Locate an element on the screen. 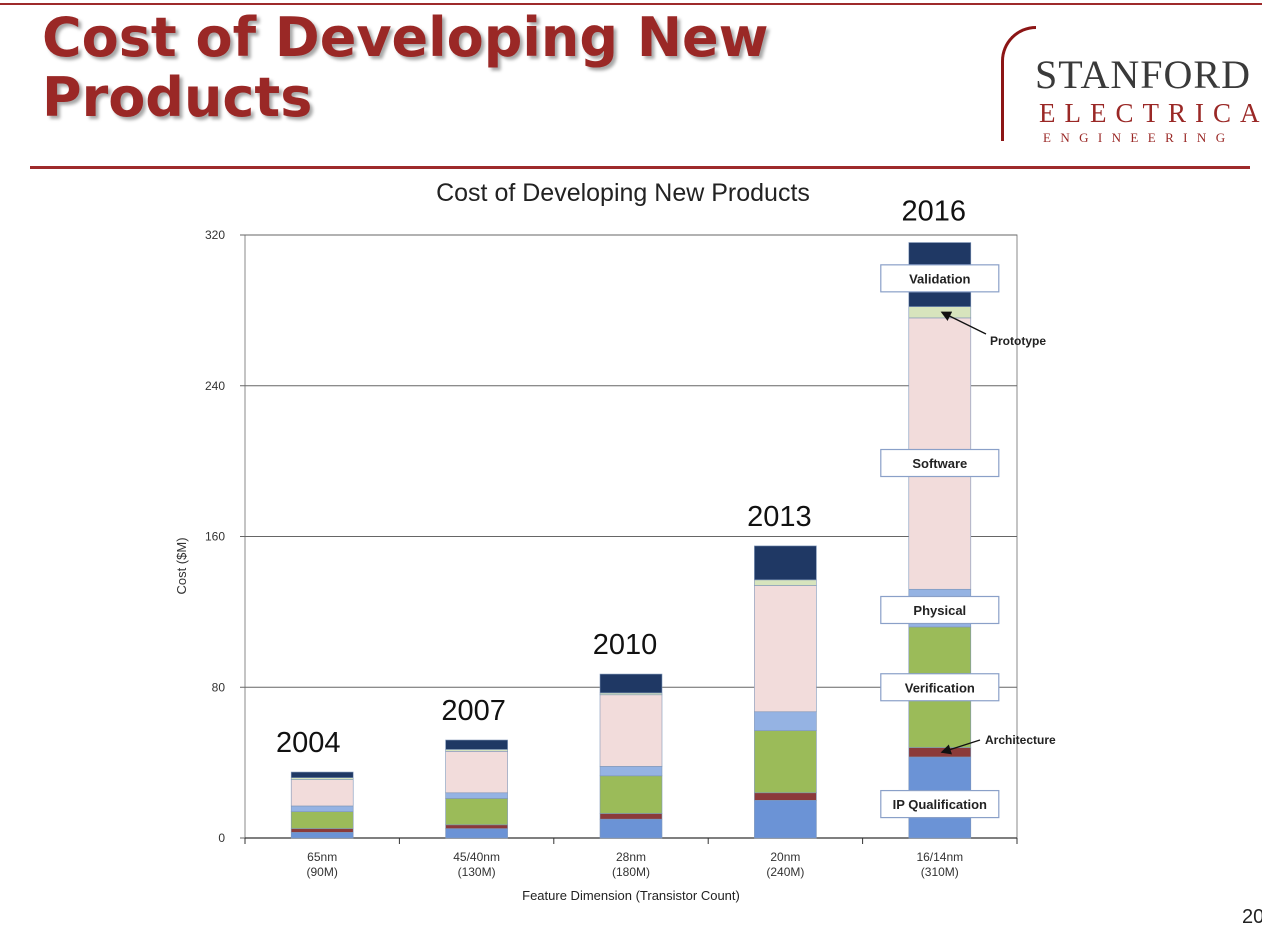 The width and height of the screenshot is (1262, 929). x-tick-label-count: (310M) is located at coordinates (940, 872).